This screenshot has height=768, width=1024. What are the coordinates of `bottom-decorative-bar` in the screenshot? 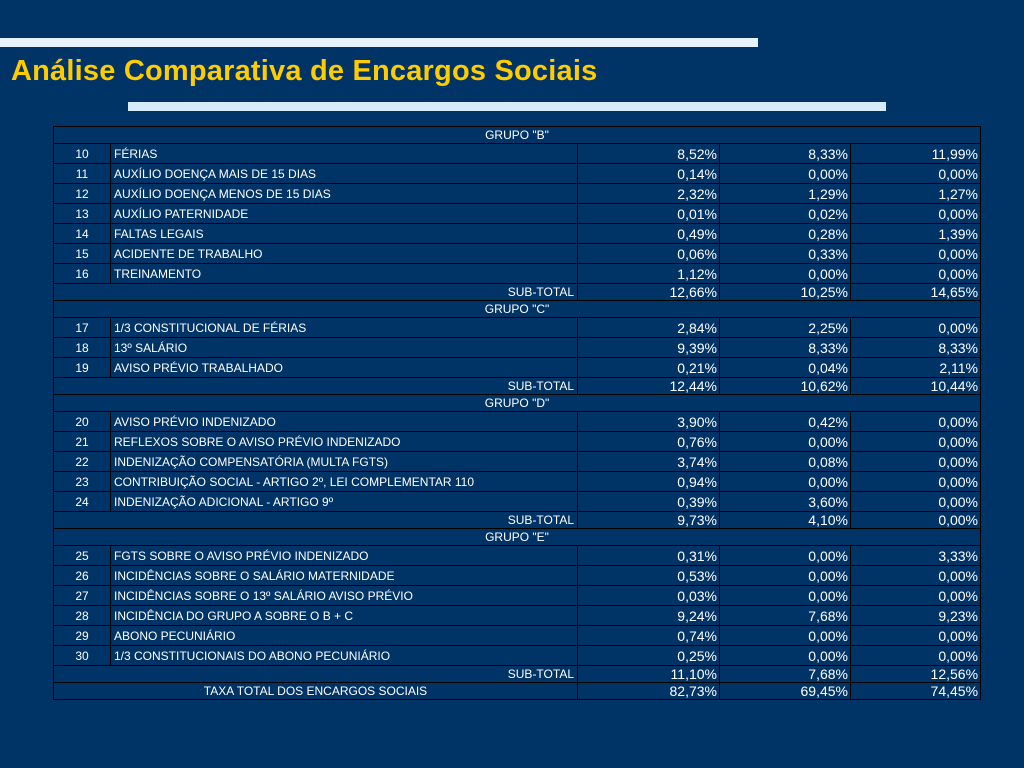 It's located at (507, 106).